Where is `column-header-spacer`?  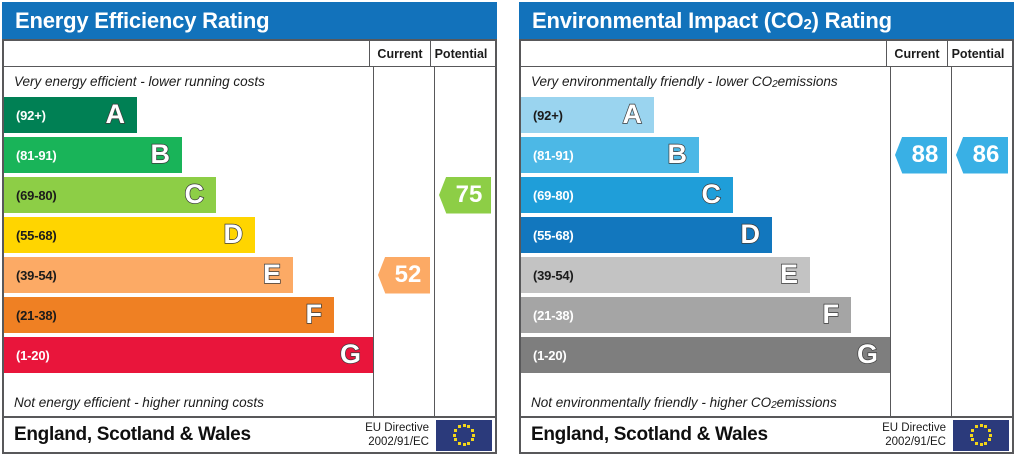
column-header-spacer is located at coordinates (186, 53).